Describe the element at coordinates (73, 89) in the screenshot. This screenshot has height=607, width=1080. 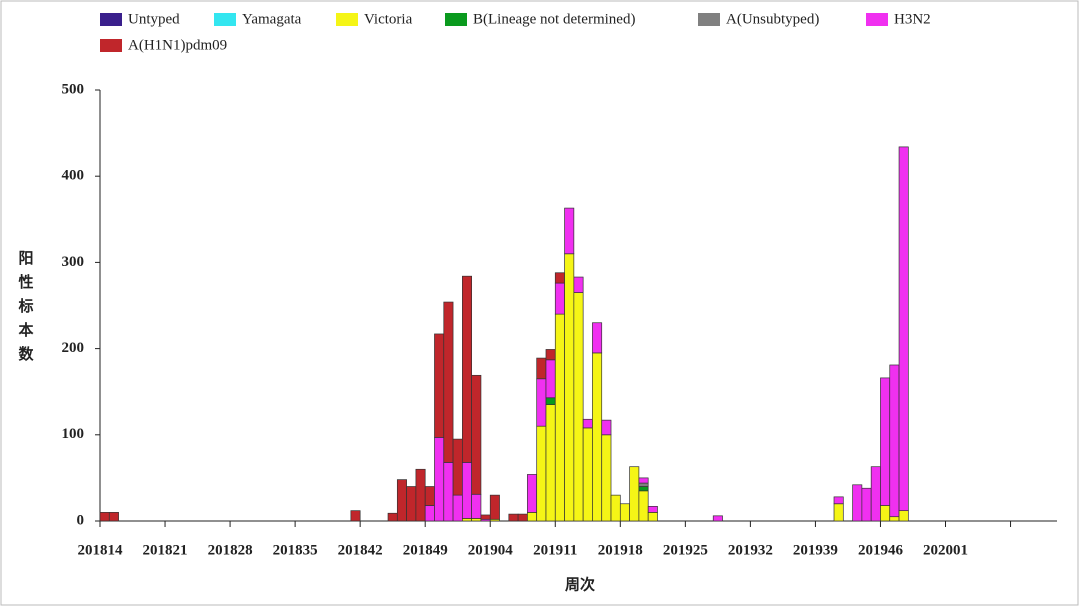
I see `y-tick-label: 500` at that location.